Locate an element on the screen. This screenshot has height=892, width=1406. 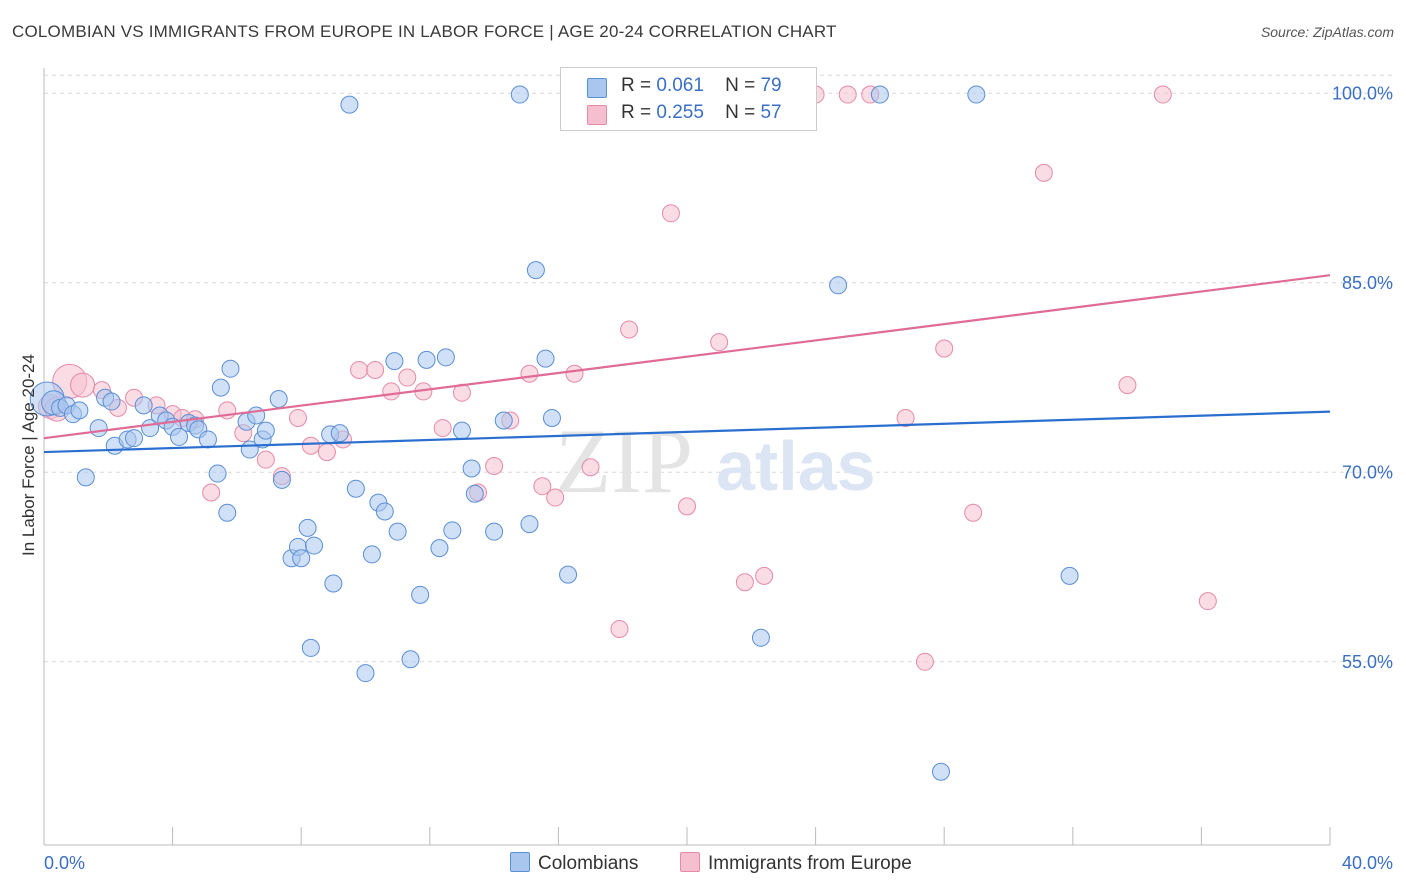
legend-swatch-blue is located at coordinates (597, 88).